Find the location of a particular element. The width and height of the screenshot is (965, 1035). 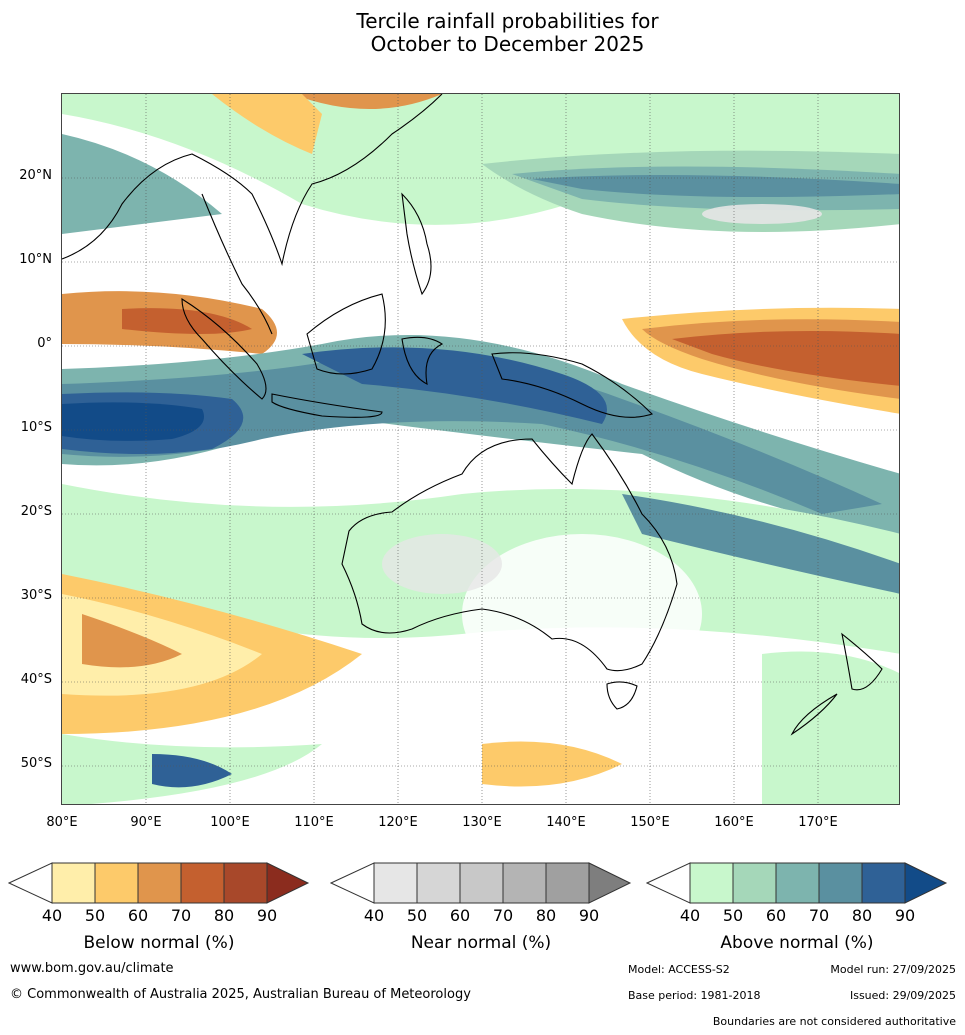

new-guinea-outline is located at coordinates (572, 385).